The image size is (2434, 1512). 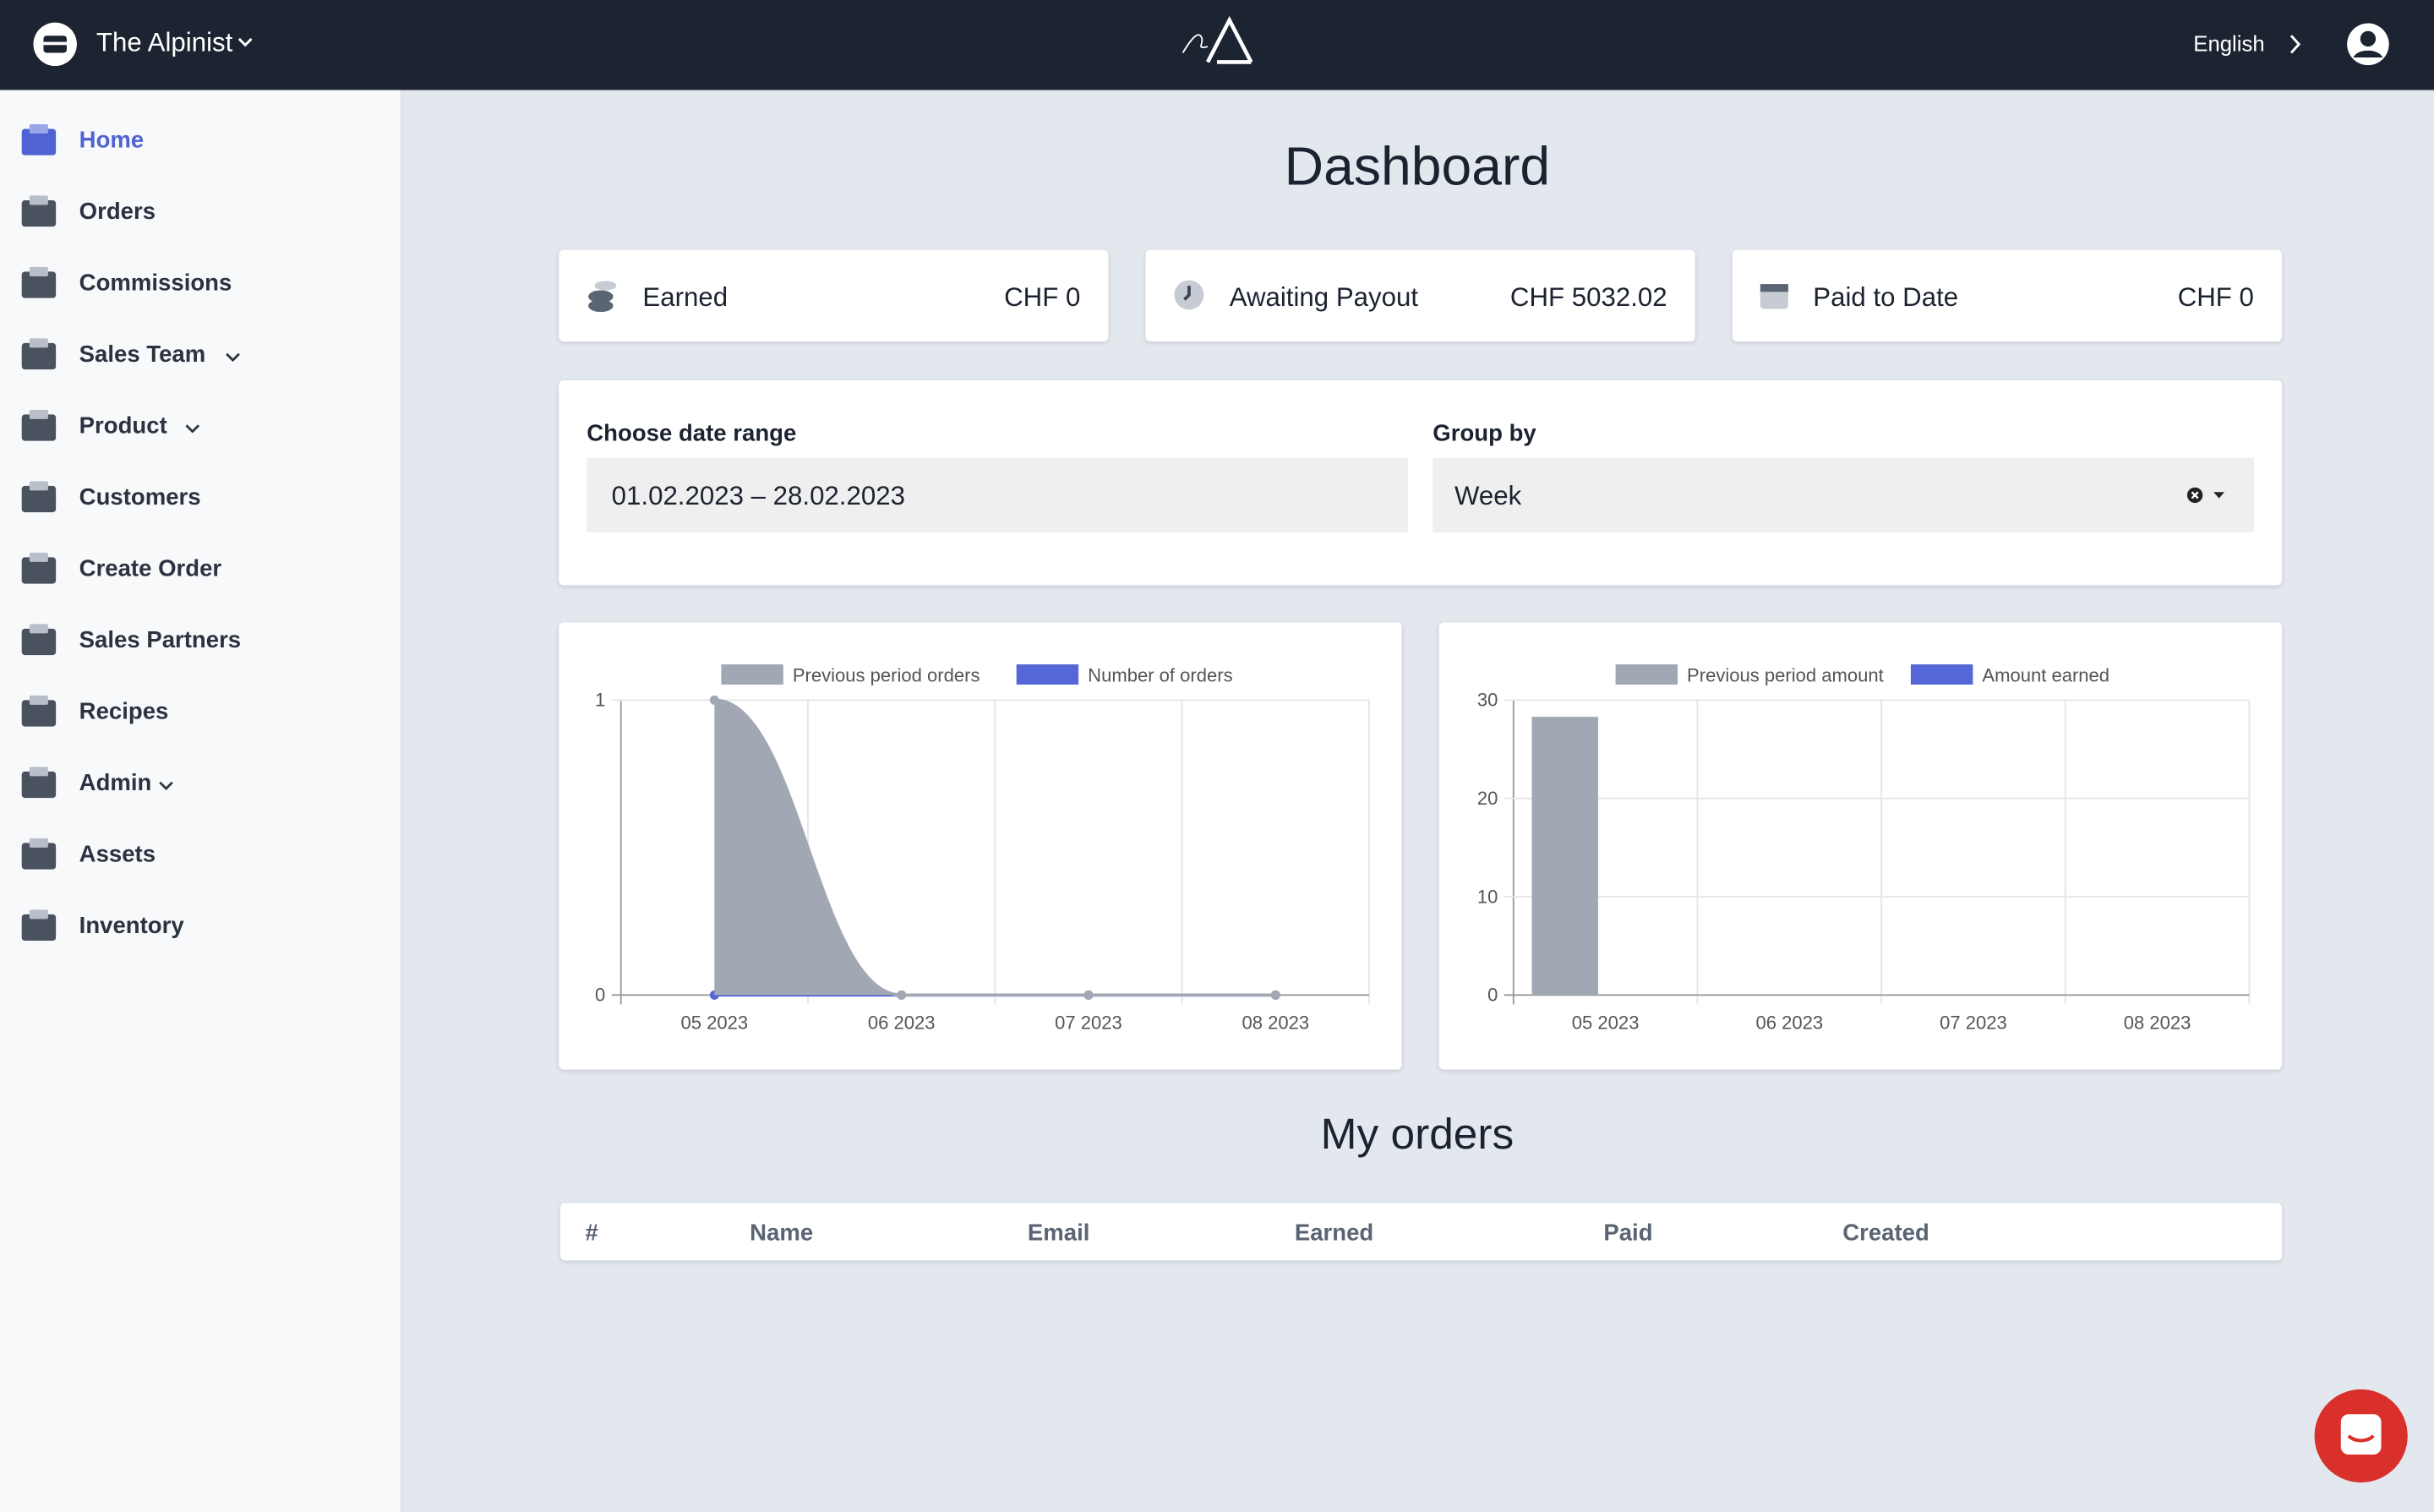 I want to click on stat-card: Awaiting Payout CHF 5032.02, so click(x=1420, y=295).